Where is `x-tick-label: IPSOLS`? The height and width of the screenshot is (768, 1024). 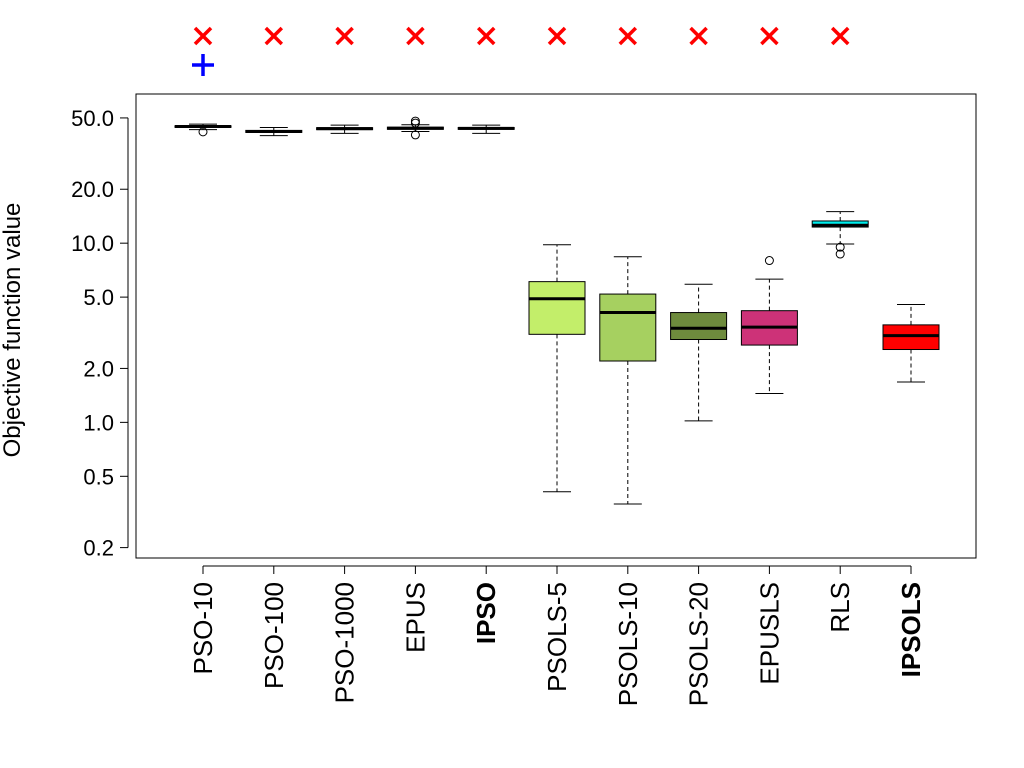
x-tick-label: IPSOLS is located at coordinates (911, 629).